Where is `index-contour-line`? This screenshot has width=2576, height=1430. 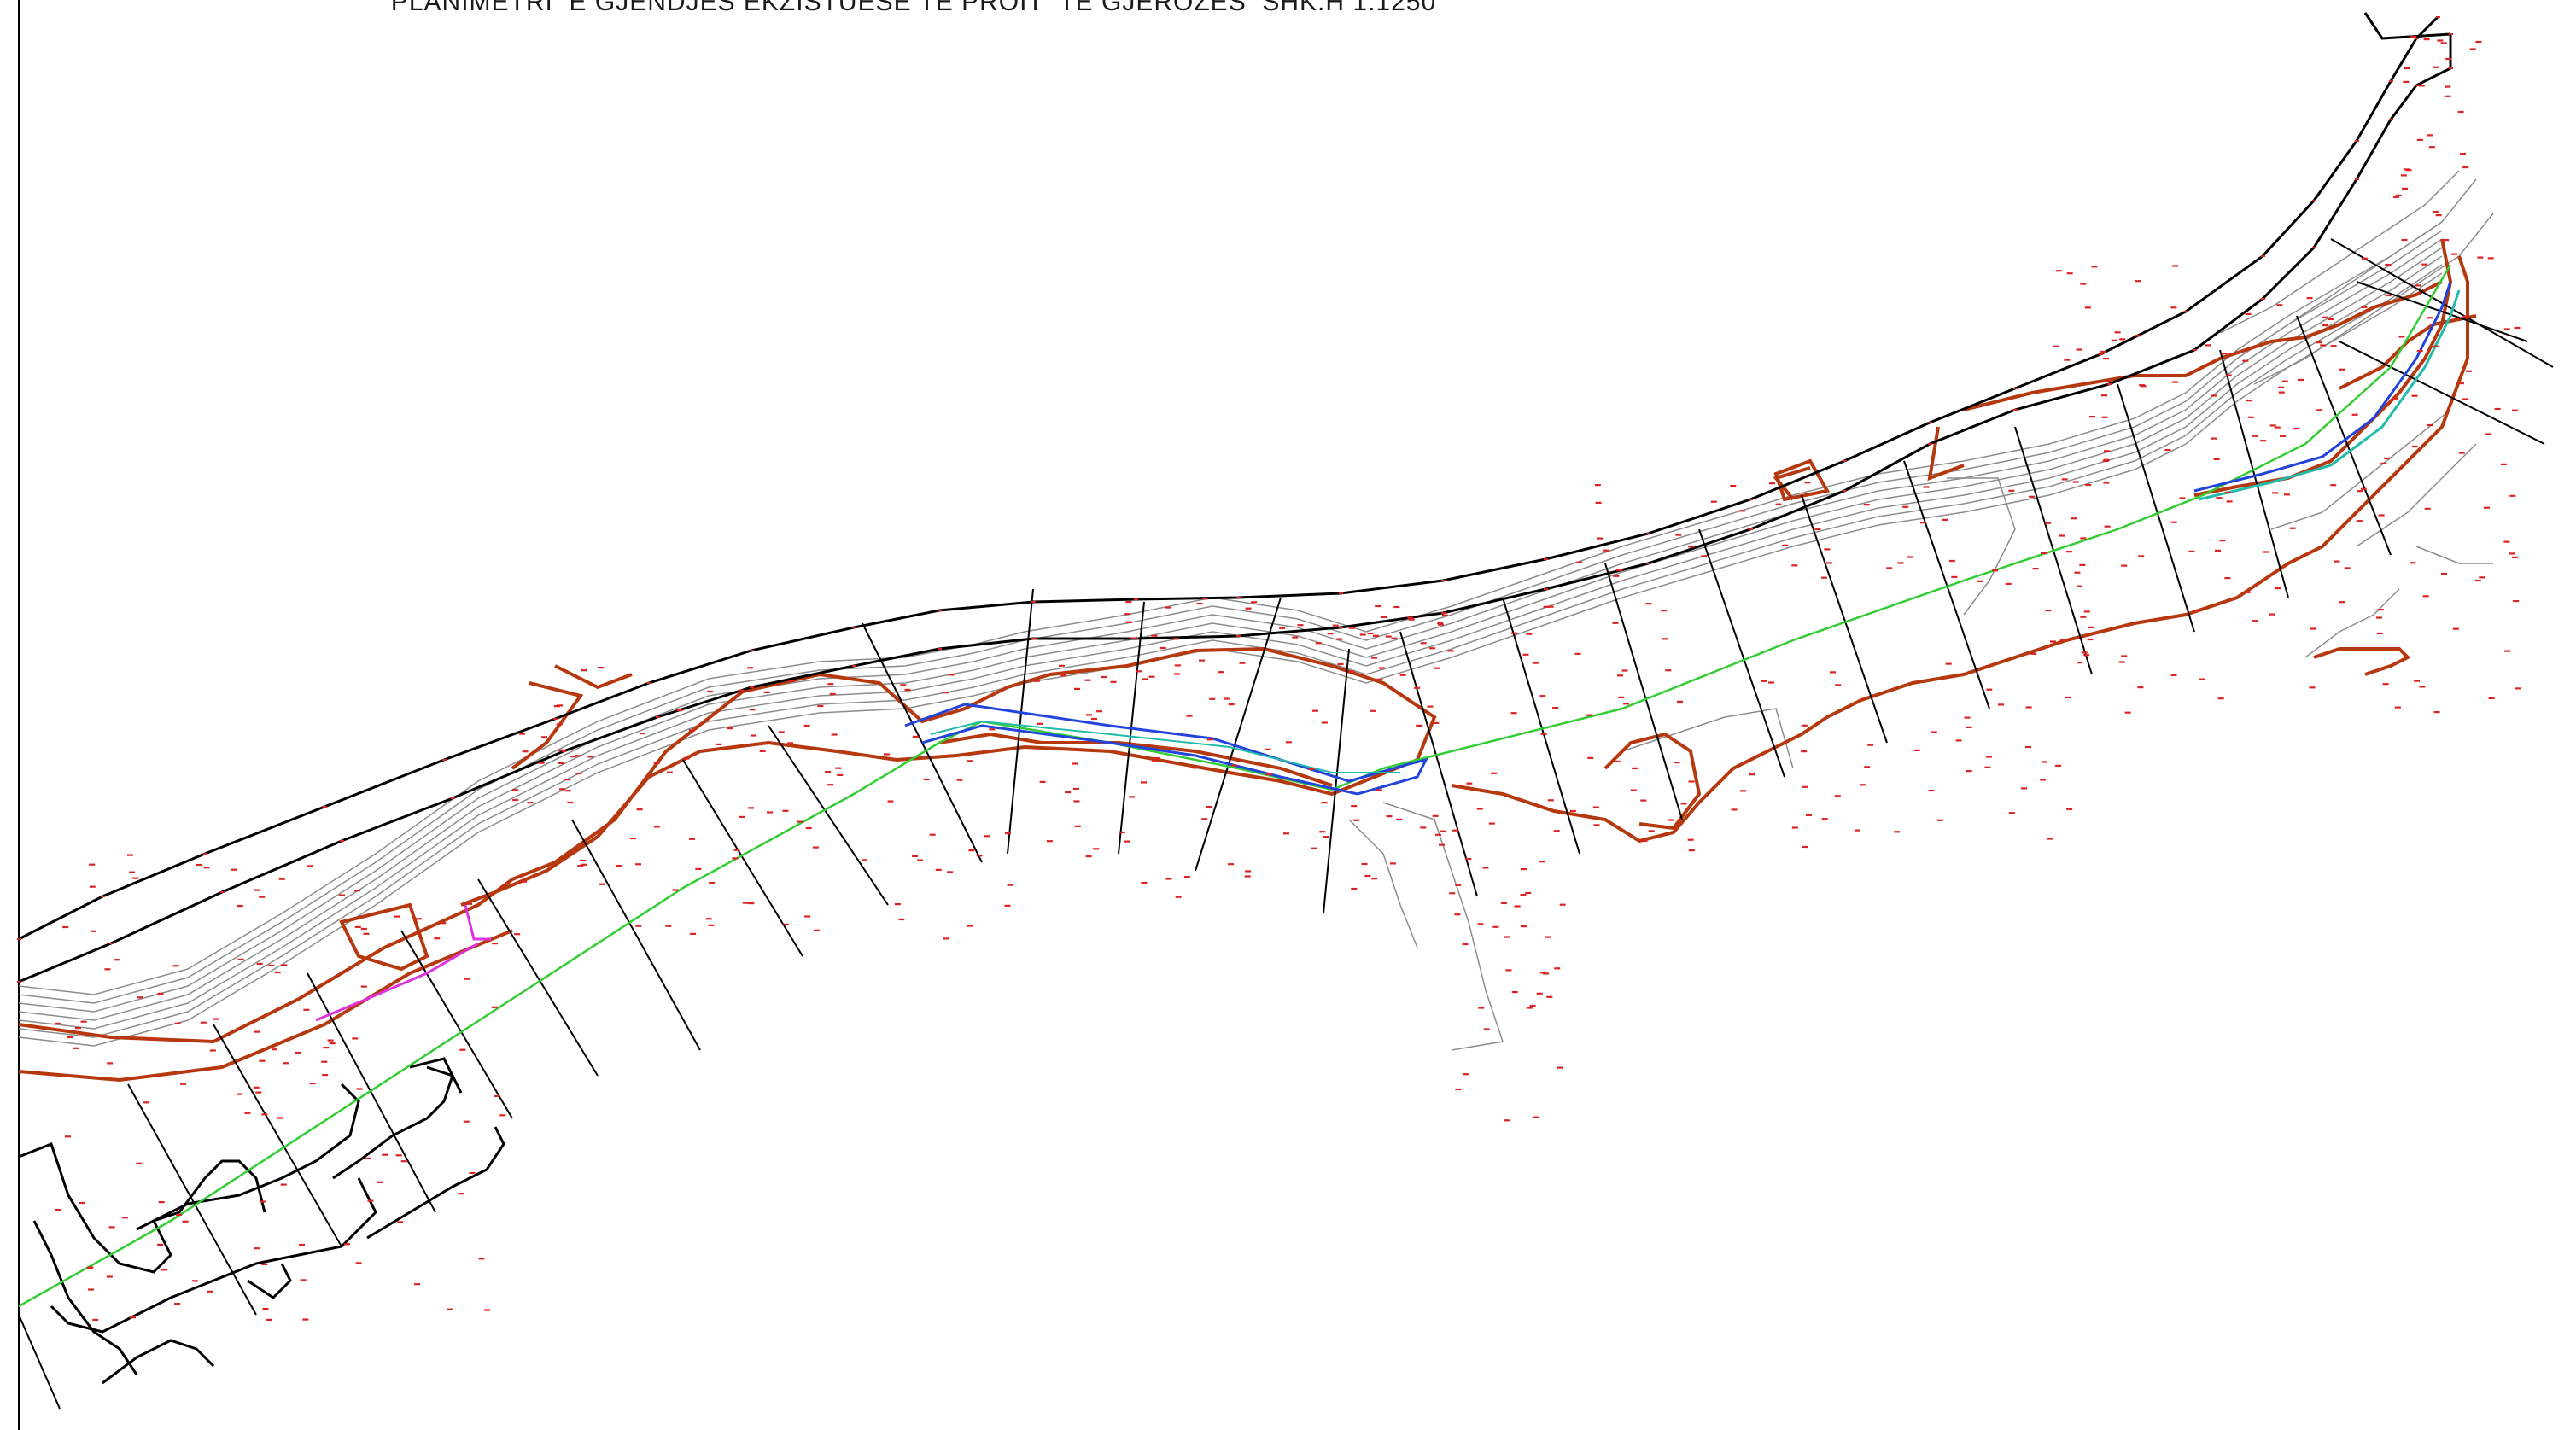 index-contour-line is located at coordinates (2362, 661).